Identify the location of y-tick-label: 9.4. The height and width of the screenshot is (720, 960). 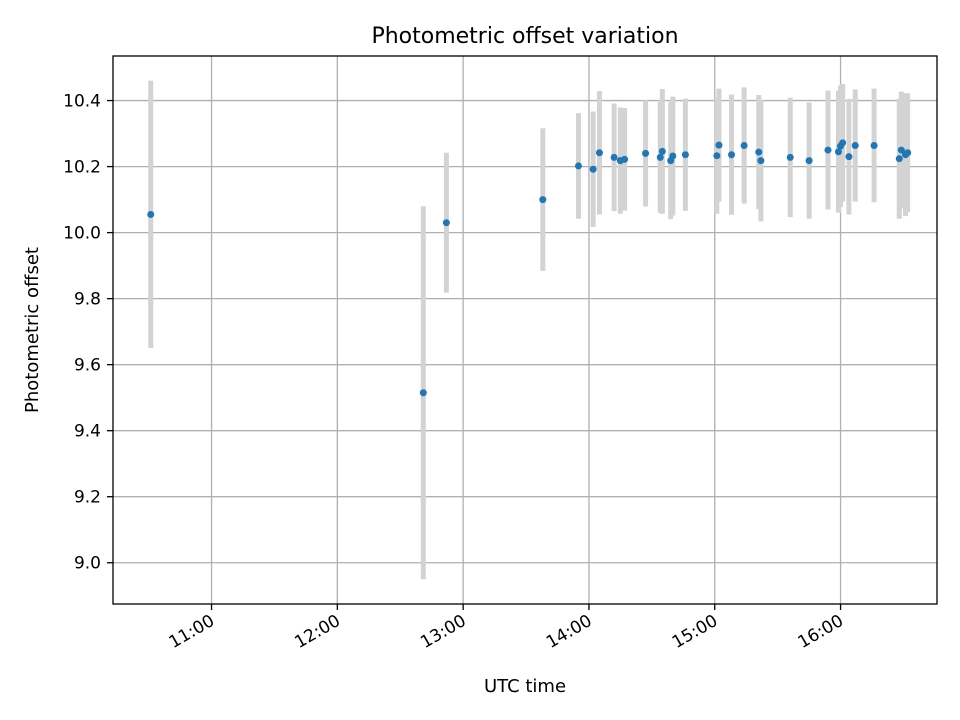
(87, 432).